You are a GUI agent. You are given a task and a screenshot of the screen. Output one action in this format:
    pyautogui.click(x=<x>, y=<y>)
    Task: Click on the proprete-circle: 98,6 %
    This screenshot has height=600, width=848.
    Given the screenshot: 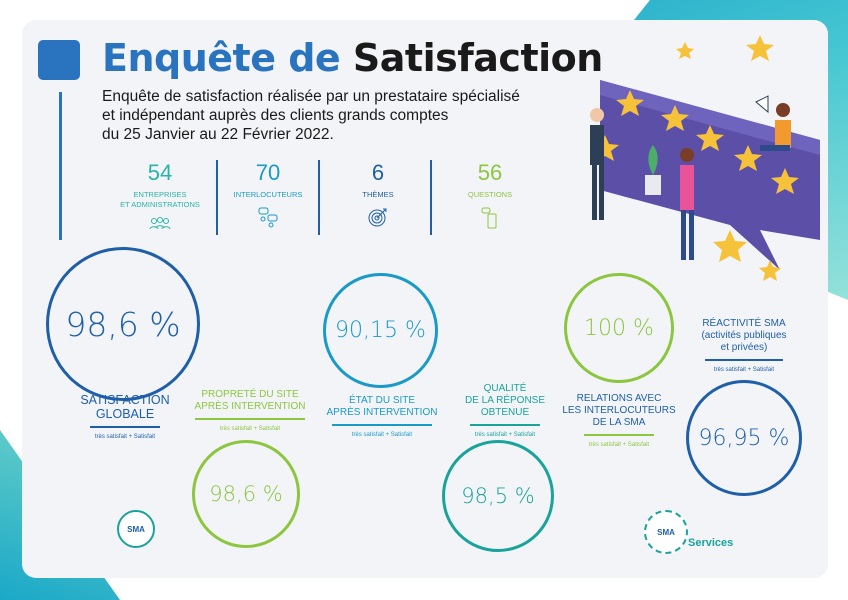 What is the action you would take?
    pyautogui.click(x=246, y=494)
    